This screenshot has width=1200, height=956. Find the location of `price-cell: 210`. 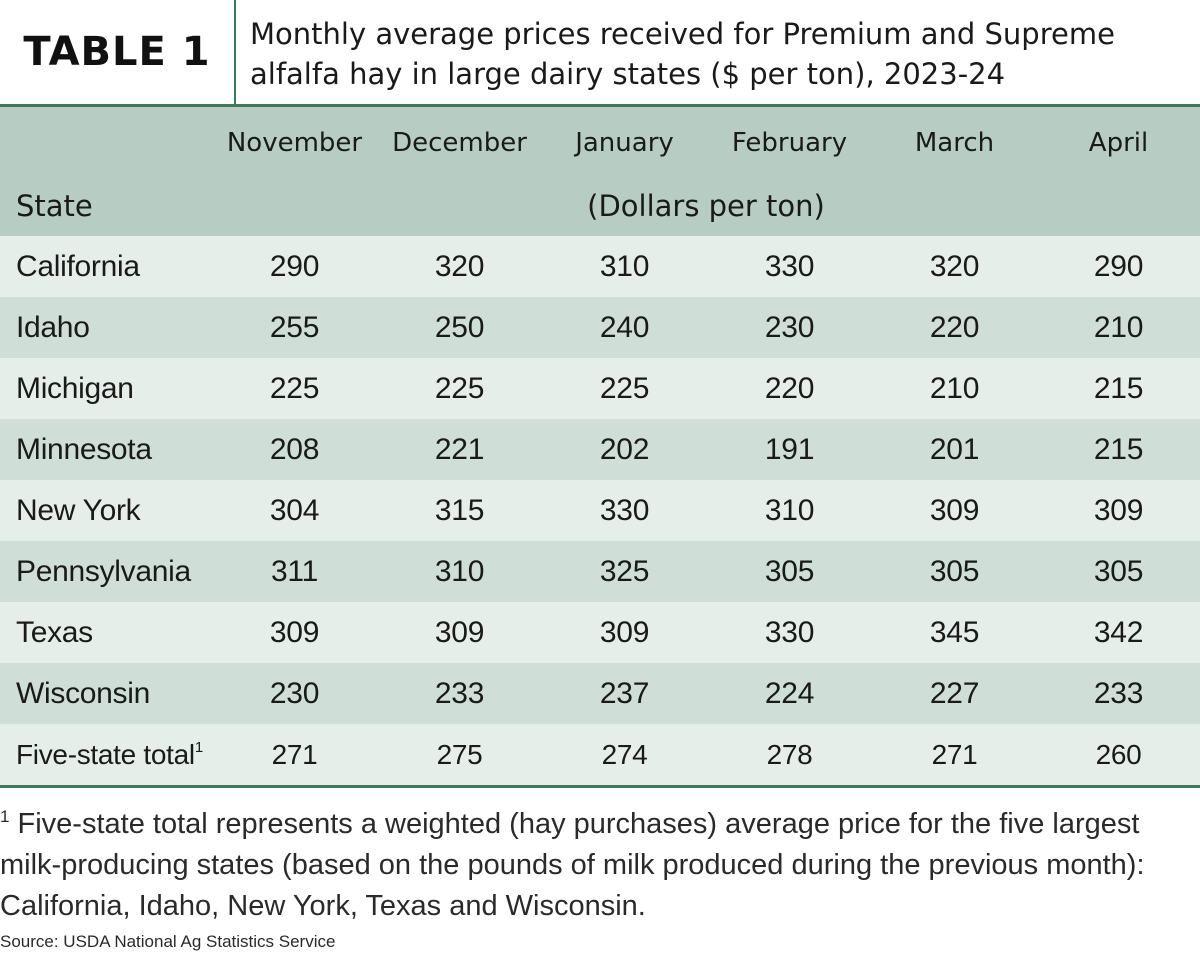

price-cell: 210 is located at coordinates (1118, 327).